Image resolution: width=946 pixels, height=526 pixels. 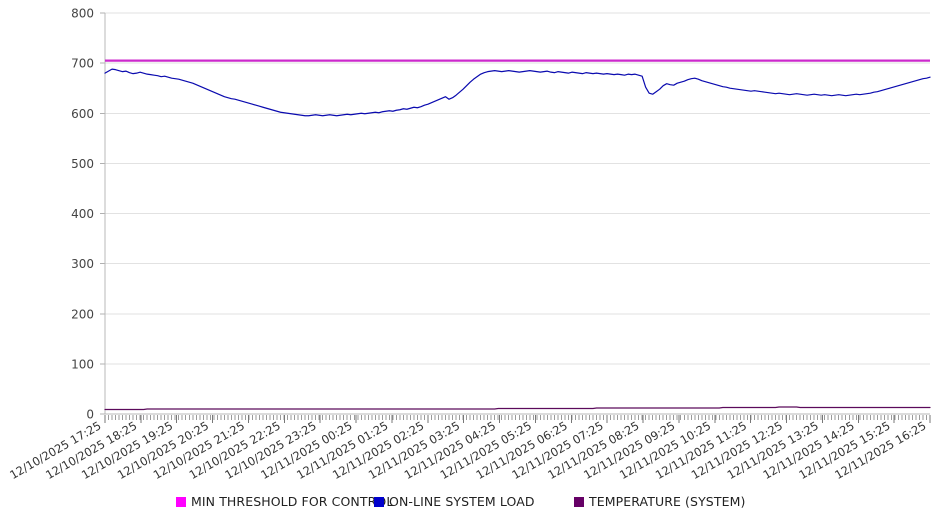 I want to click on series-online-system-load, so click(x=517, y=92).